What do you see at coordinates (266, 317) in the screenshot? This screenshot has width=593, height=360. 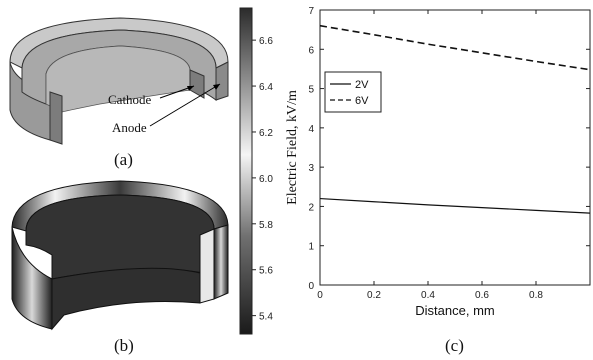 I see `colorbar-tick-label: 5.4` at bounding box center [266, 317].